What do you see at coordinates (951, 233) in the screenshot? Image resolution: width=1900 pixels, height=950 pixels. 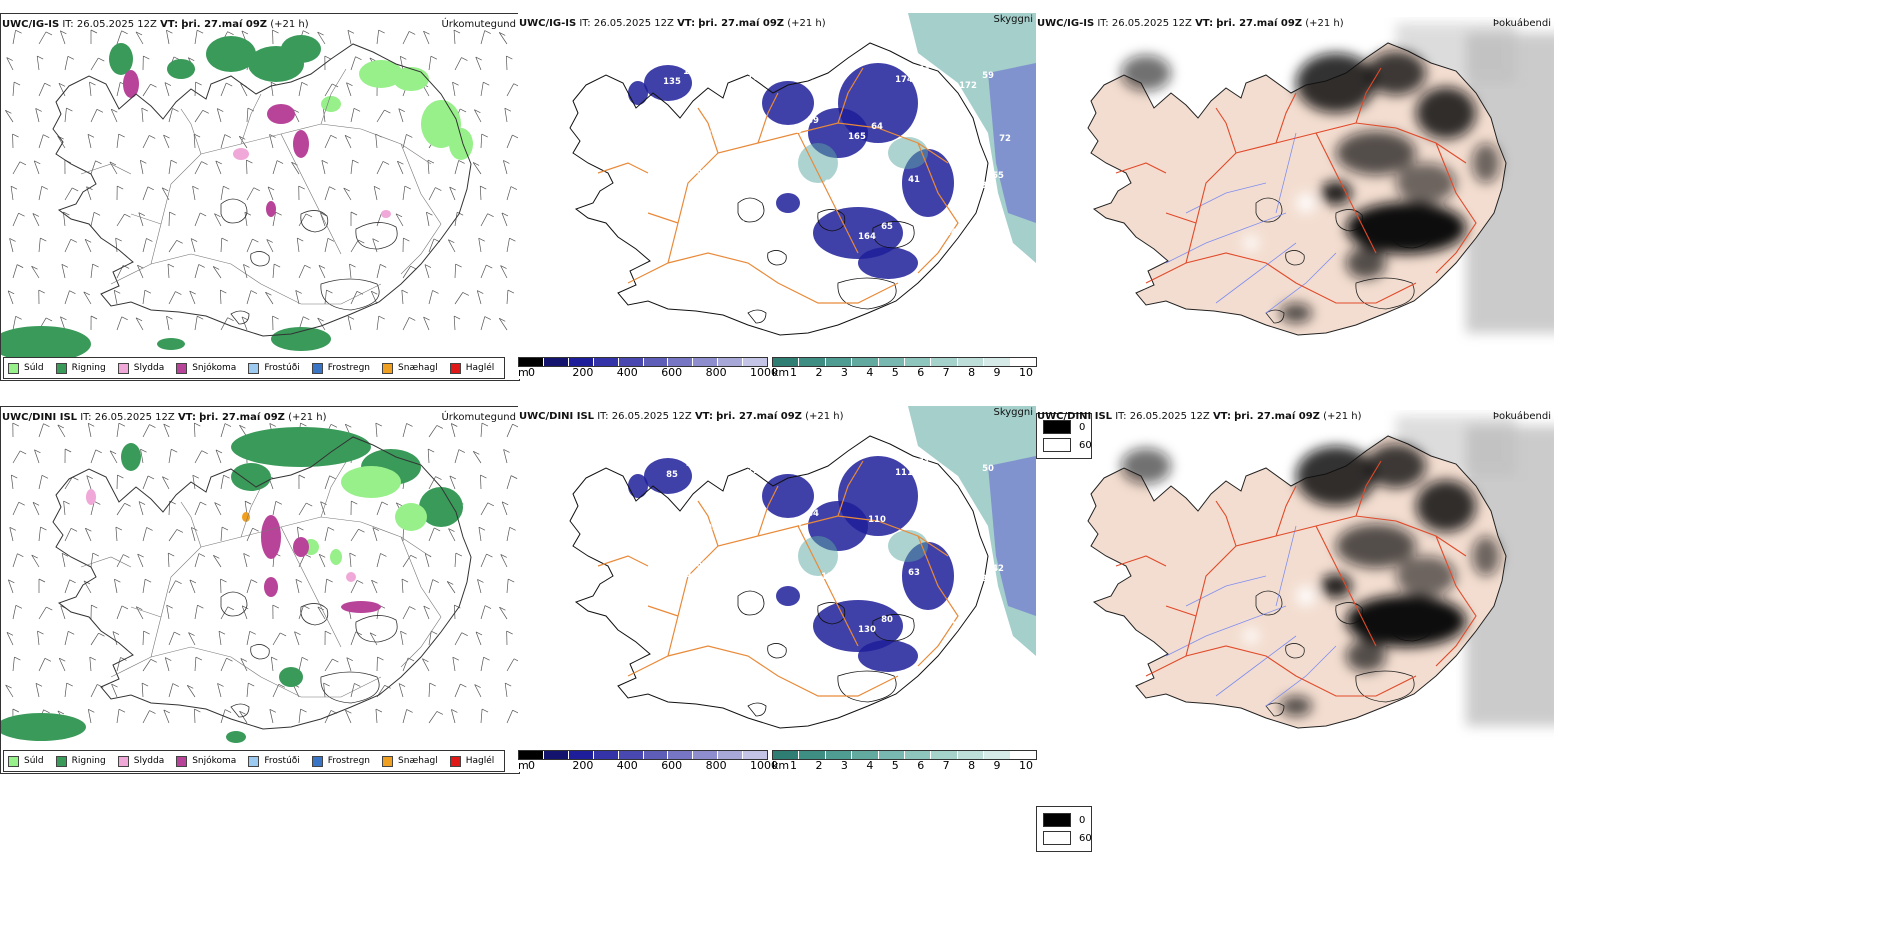 I see `cloud-base-label: 24` at bounding box center [951, 233].